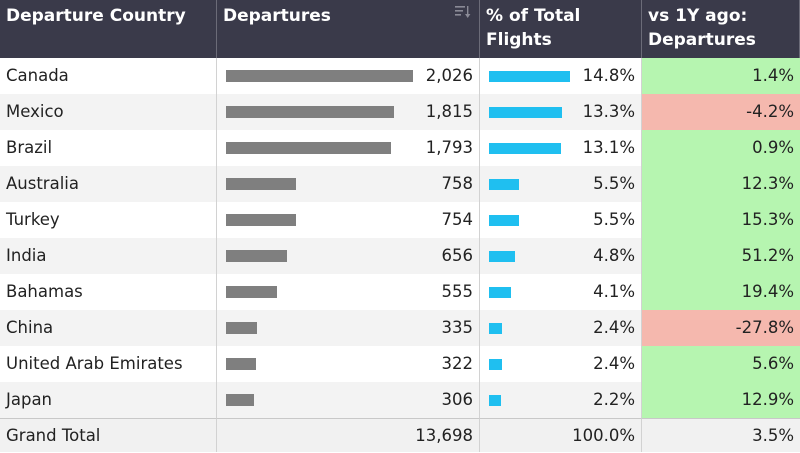  What do you see at coordinates (721, 184) in the screenshot?
I see `yoy-change-cell: 12.3%` at bounding box center [721, 184].